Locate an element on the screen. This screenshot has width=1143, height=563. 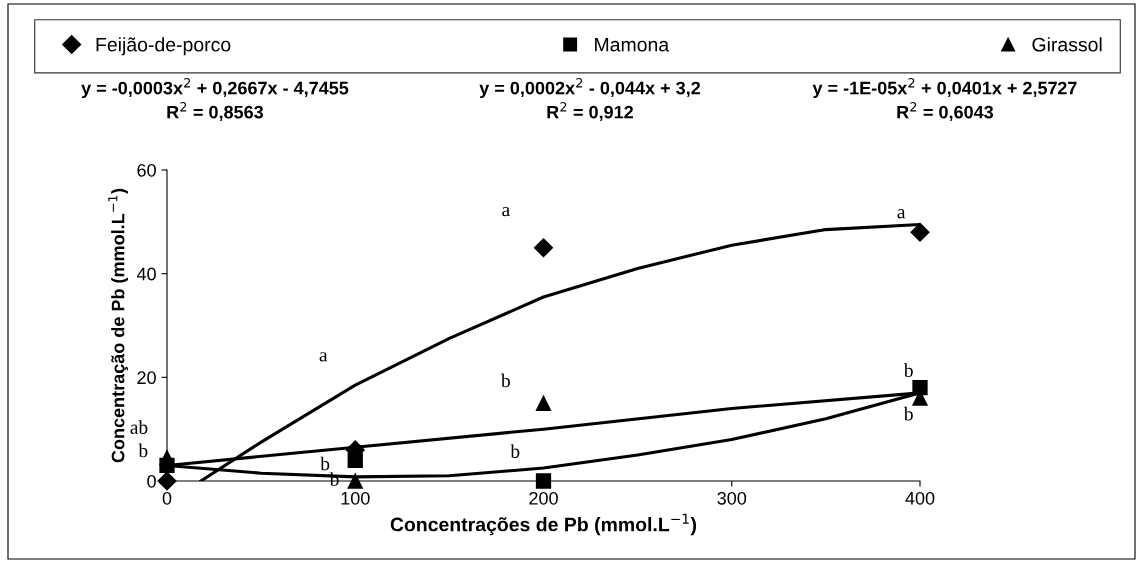
y-axis-title: Concentração de Pb (mmol.L$^{−1}$) is located at coordinates (118, 325).